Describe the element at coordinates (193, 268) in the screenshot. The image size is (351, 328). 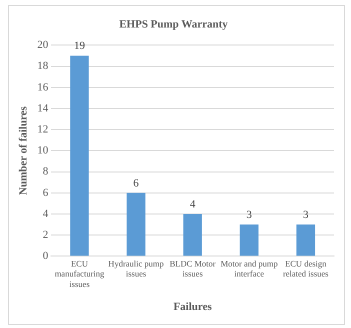
I see `x-tick-label: BLDC Motor issues` at that location.